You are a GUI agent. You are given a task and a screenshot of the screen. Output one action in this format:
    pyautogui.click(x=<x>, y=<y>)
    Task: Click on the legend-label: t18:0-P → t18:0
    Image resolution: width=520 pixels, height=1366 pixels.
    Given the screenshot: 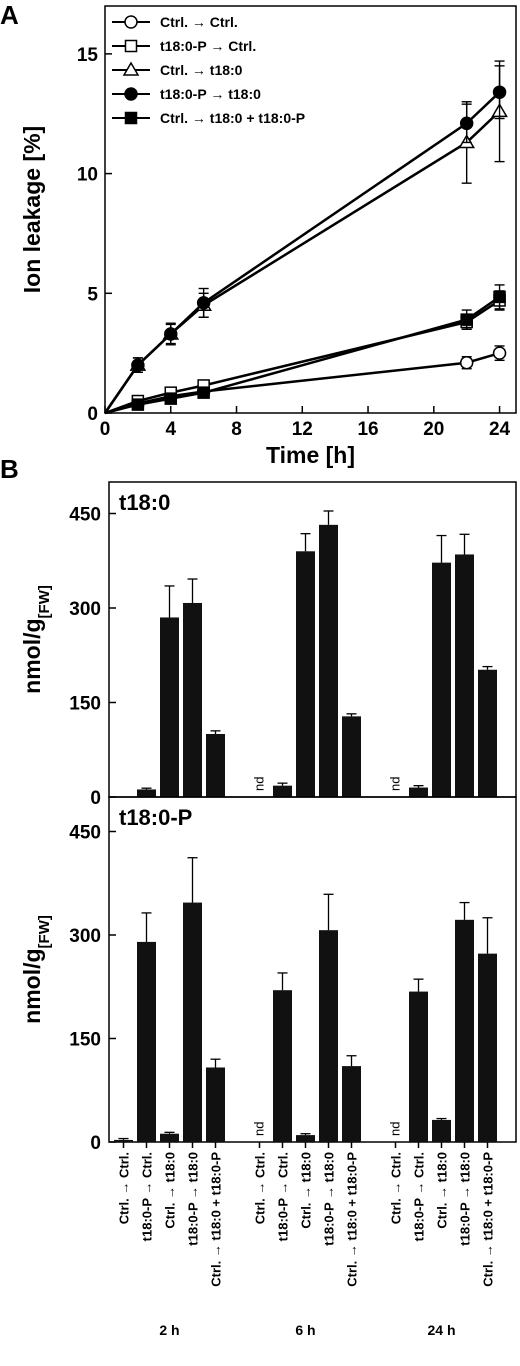 What is the action you would take?
    pyautogui.click(x=210, y=94)
    